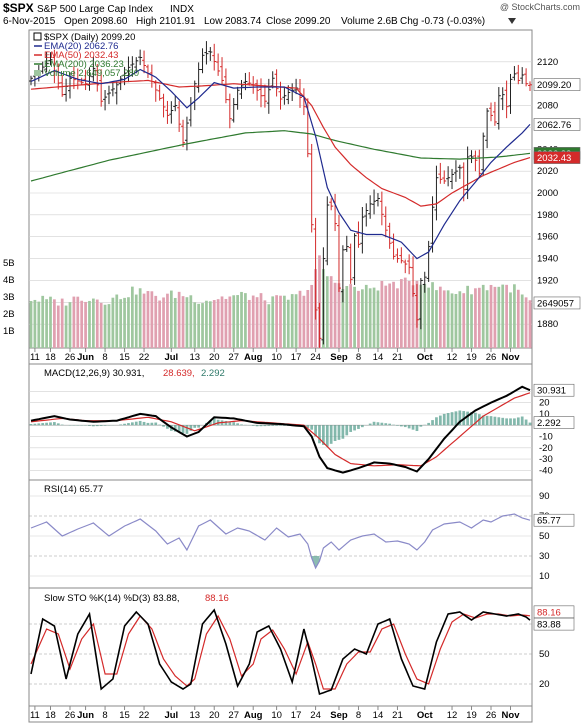 The image size is (584, 725). I want to click on histogram-legend-text: 2.292, so click(213, 373).